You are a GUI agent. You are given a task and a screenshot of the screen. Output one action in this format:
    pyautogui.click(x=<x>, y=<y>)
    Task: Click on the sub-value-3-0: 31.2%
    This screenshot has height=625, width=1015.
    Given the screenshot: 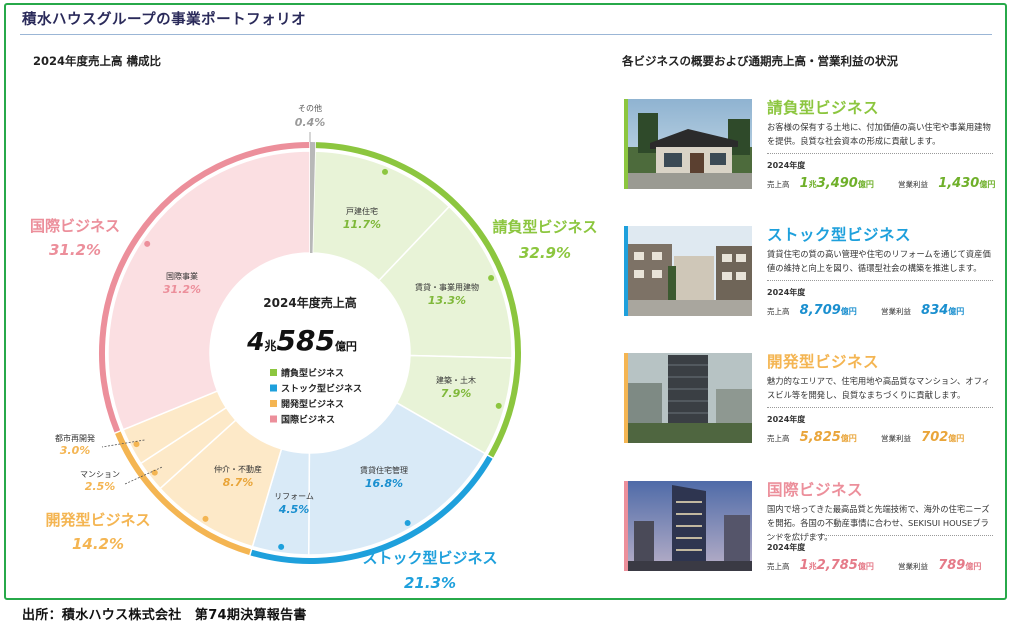 What is the action you would take?
    pyautogui.click(x=182, y=289)
    